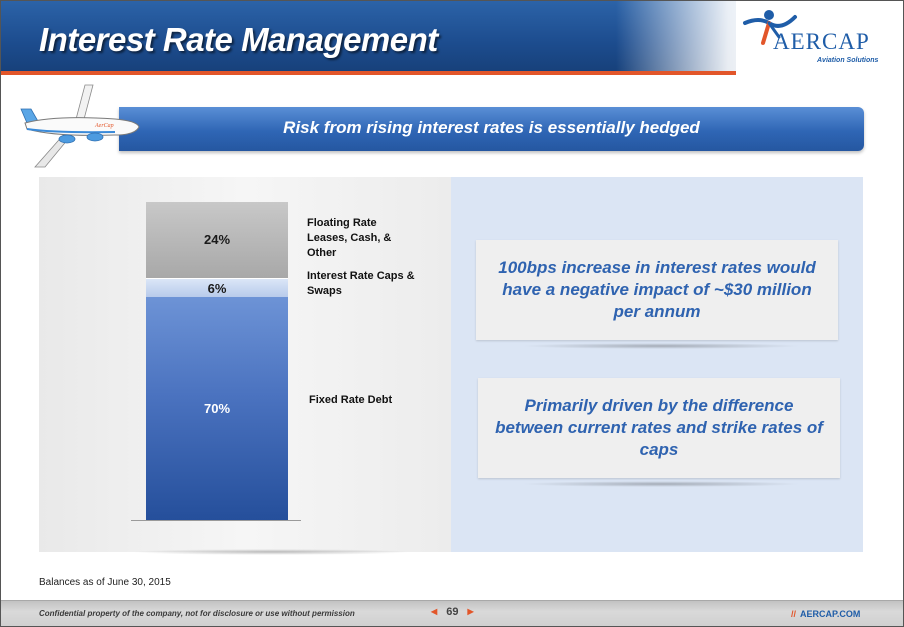 The width and height of the screenshot is (904, 627). Describe the element at coordinates (238, 39) in the screenshot. I see `page-title: Interest Rate Management` at that location.